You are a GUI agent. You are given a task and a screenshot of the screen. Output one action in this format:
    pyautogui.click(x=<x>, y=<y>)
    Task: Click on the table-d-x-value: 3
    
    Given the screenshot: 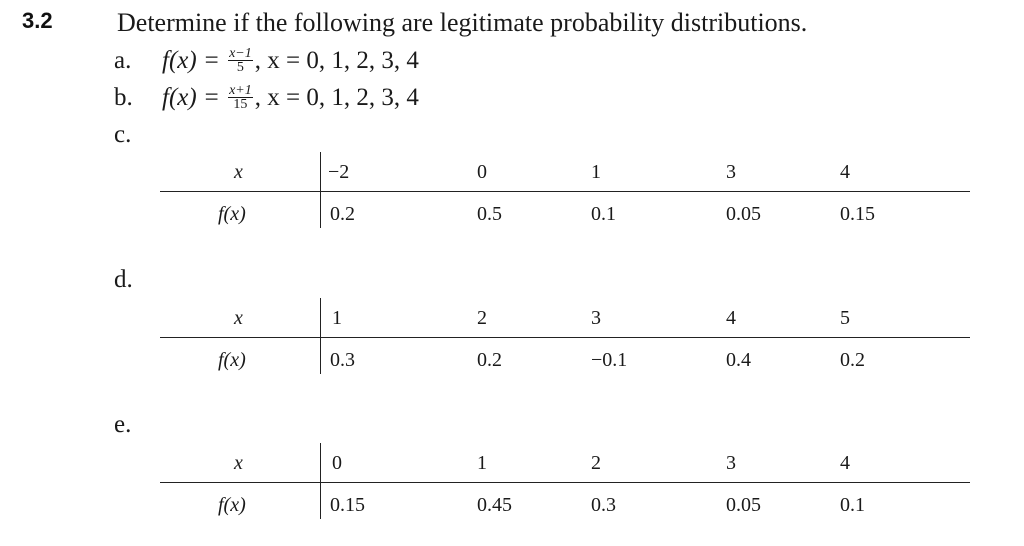 What is the action you would take?
    pyautogui.click(x=596, y=318)
    